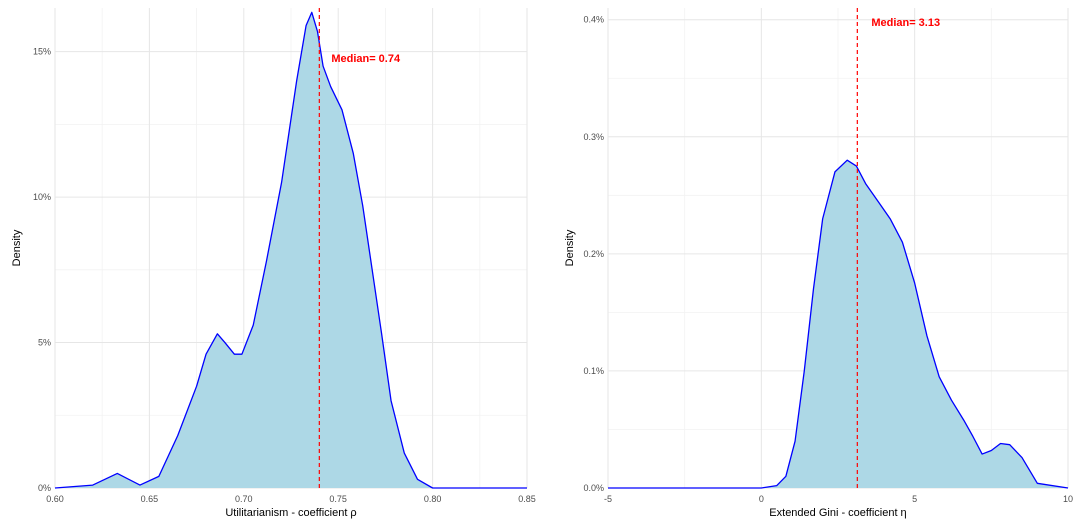  I want to click on left-y-tick-label: 15%, so click(42, 52).